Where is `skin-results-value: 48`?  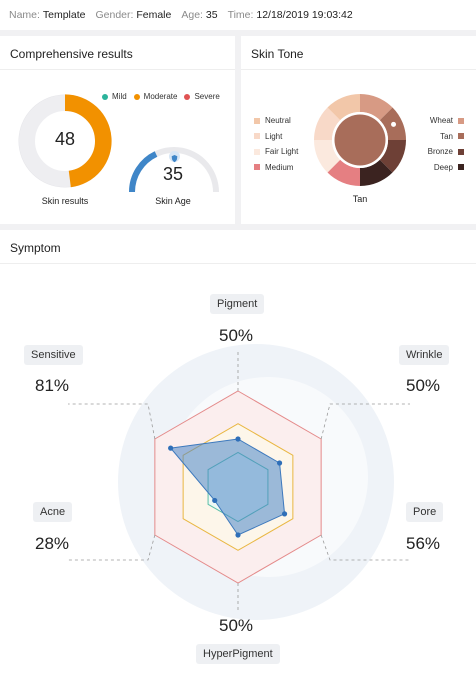 skin-results-value: 48 is located at coordinates (65, 139).